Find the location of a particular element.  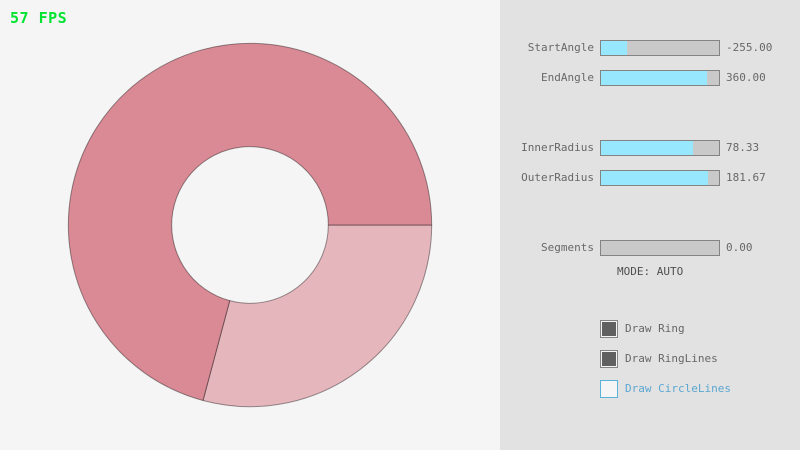

segments-slider is located at coordinates (660, 248).